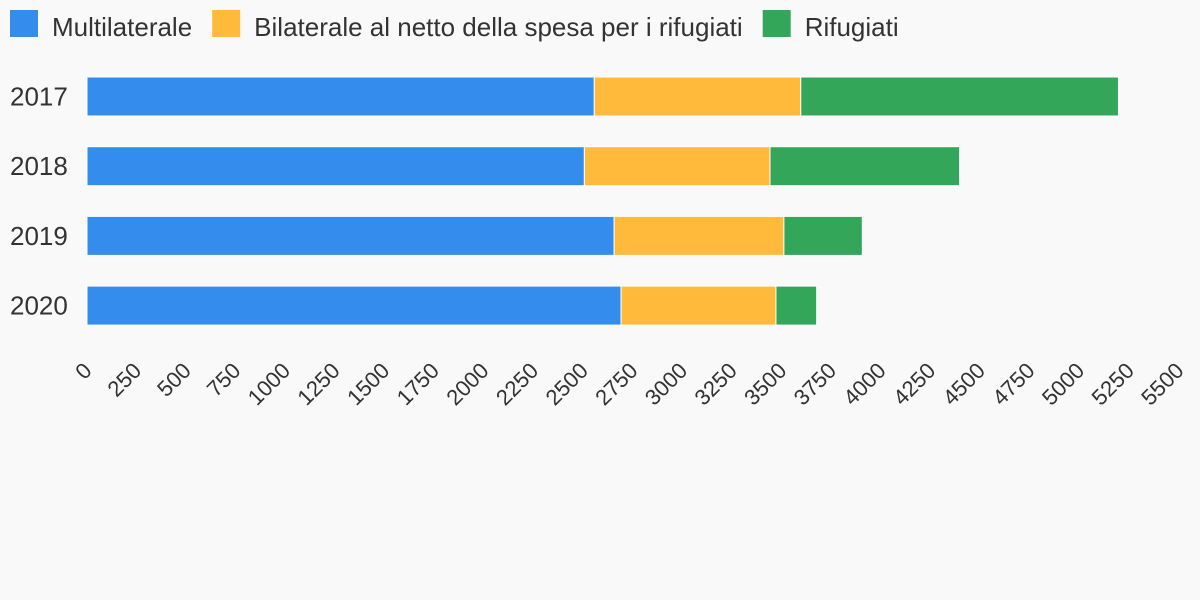  I want to click on category-label-2020: 2020, so click(39, 306).